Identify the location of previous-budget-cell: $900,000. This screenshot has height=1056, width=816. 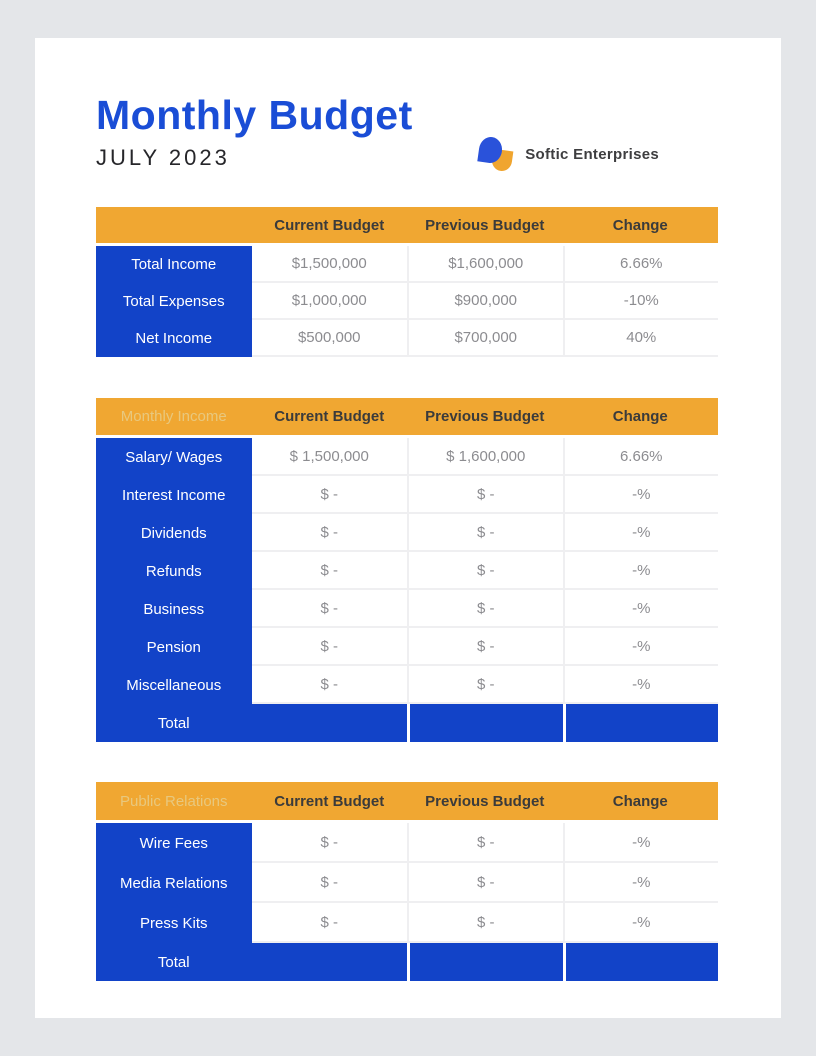
(485, 302).